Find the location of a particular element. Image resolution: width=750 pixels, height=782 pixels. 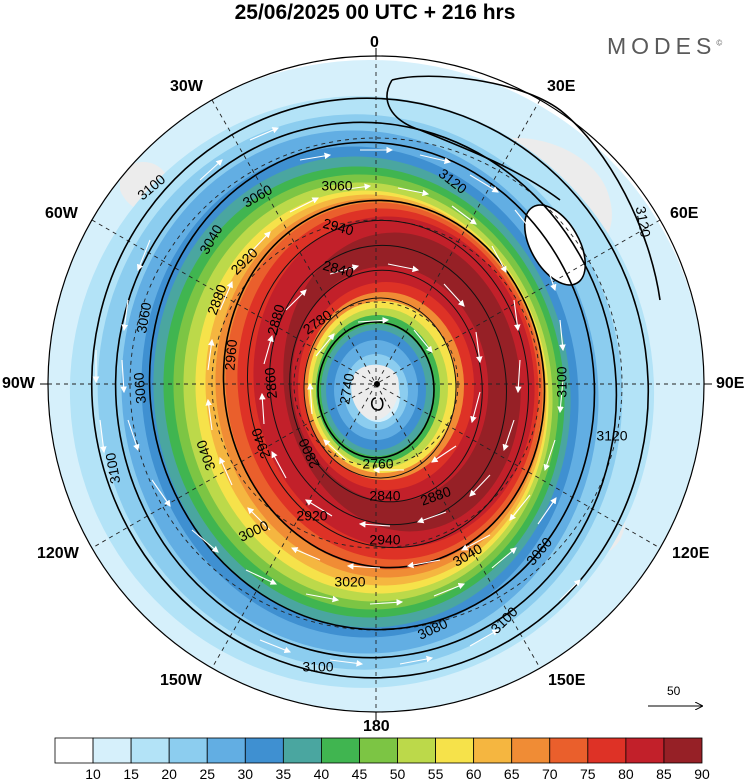

colorbar-label: 85 is located at coordinates (664, 774).